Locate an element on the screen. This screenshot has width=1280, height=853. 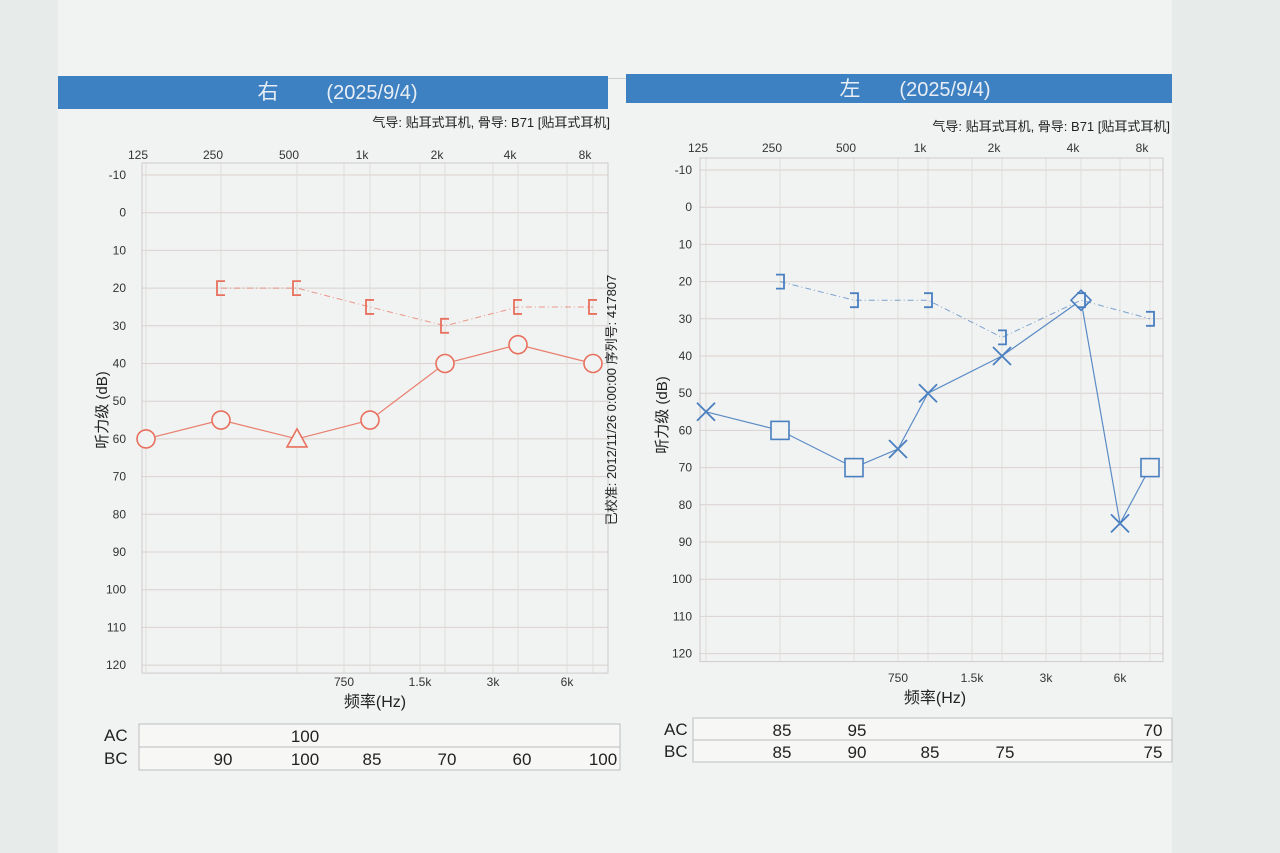
x-bottom-tick-label: 750 is located at coordinates (898, 678).